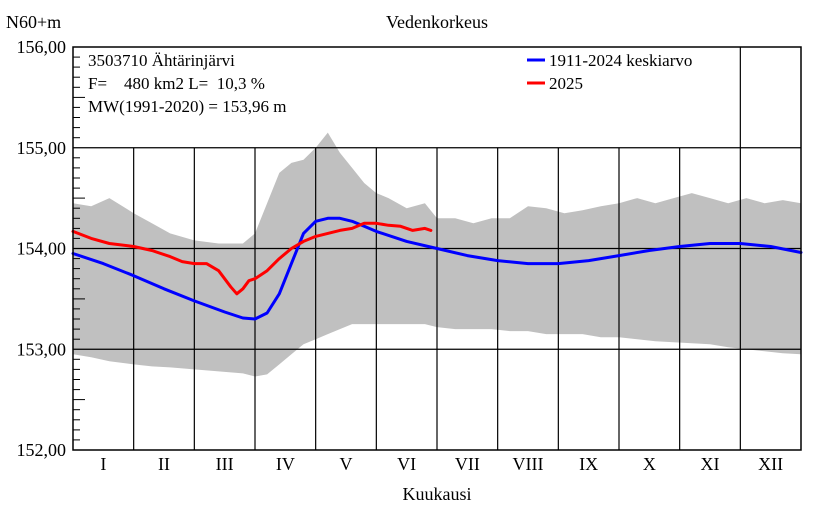 This screenshot has width=840, height=520. Describe the element at coordinates (437, 22) in the screenshot. I see `chart-title: Vedenkorkeus` at that location.